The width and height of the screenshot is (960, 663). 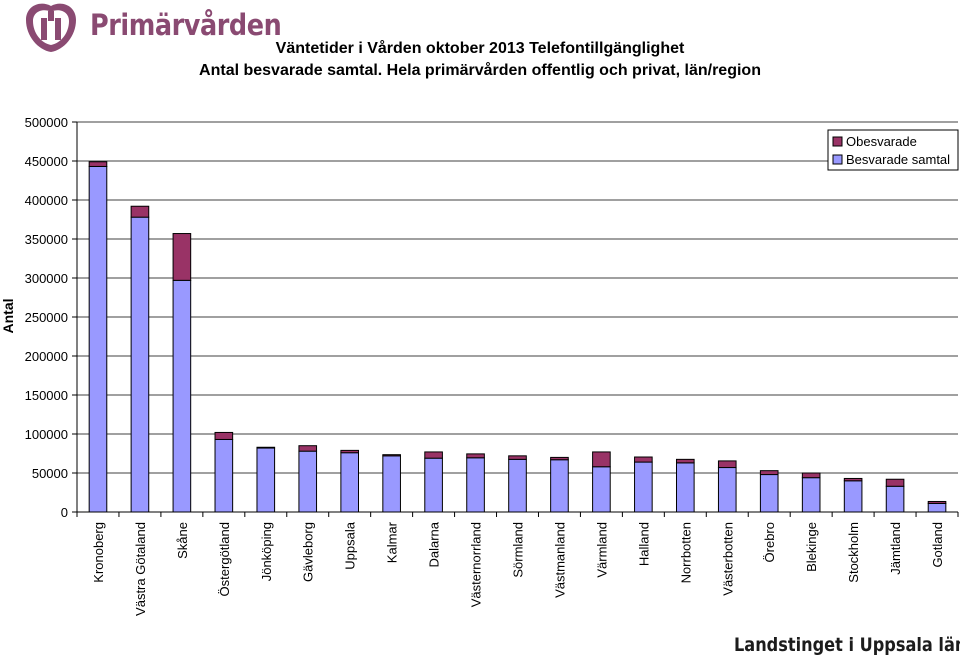 What do you see at coordinates (898, 159) in the screenshot?
I see `legend-label: Besvarade samtal` at bounding box center [898, 159].